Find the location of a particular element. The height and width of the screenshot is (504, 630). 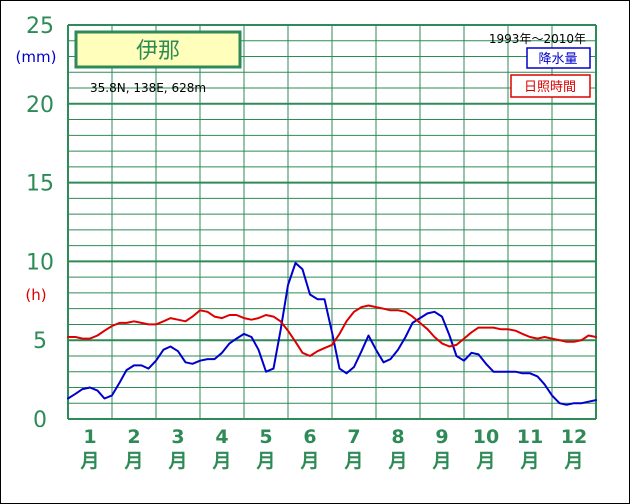

series-line-sun is located at coordinates (332, 330).